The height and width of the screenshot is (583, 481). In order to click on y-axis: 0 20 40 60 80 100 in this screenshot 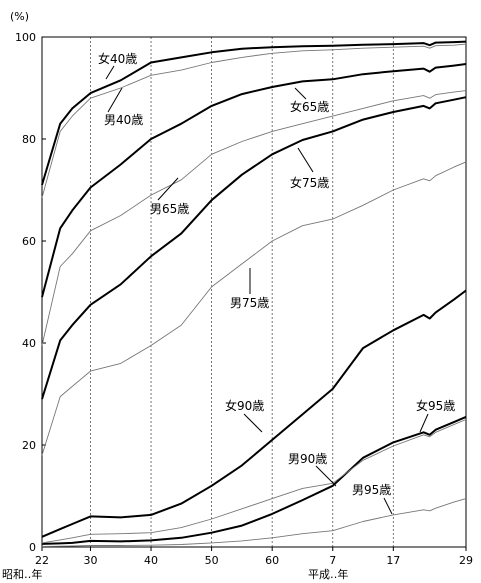, I will do `click(30, 292)`.